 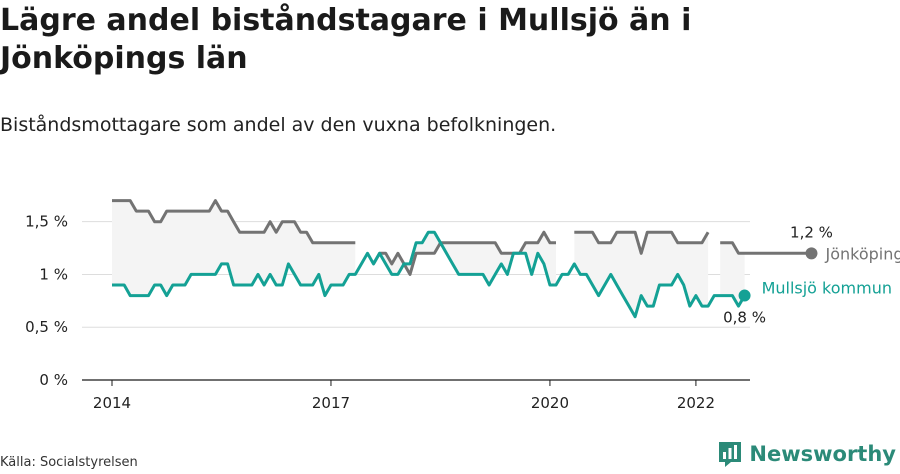 What do you see at coordinates (69, 462) in the screenshot?
I see `source-note: Källa: Socialstyrelsen` at bounding box center [69, 462].